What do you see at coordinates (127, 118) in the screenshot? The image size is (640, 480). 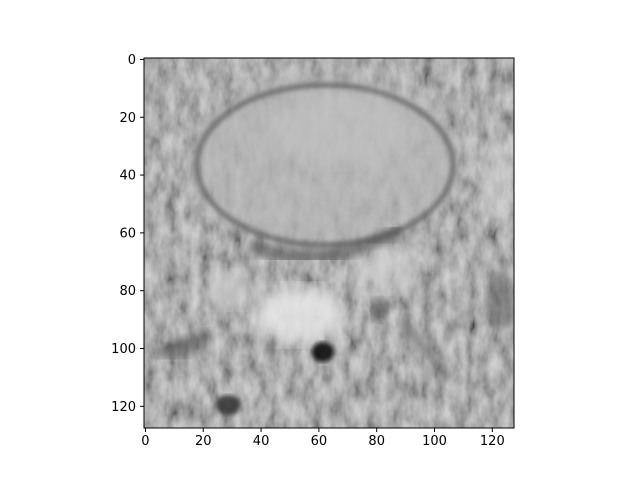 I see `y-tick-label: 20` at bounding box center [127, 118].